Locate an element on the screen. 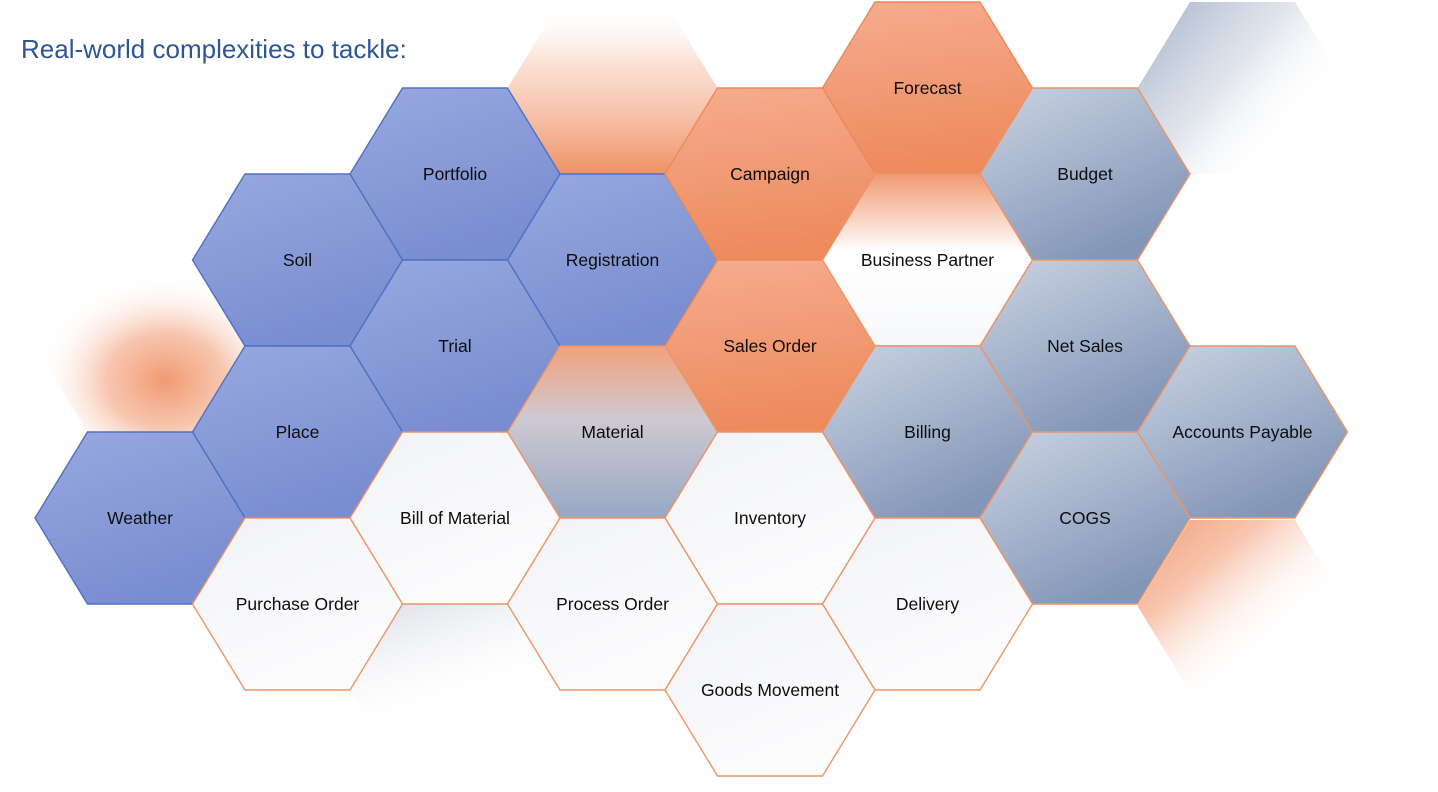  hex-label-budget: Budget is located at coordinates (1085, 174).